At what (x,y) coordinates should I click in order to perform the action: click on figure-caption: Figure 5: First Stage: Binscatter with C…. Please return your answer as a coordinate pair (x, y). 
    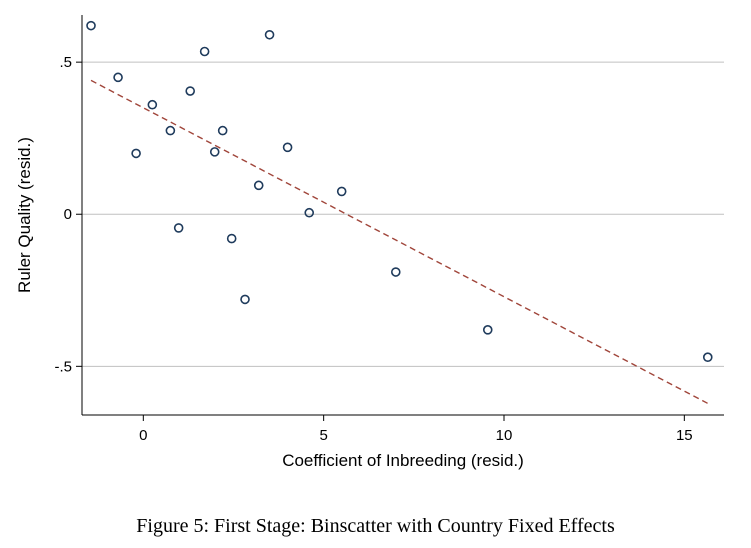
    Looking at the image, I should click on (375, 526).